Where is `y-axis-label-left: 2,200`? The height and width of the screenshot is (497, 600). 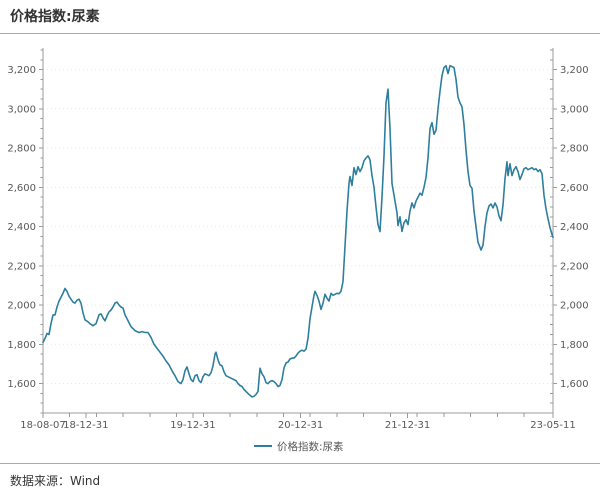
y-axis-label-left: 2,200 is located at coordinates (21, 266).